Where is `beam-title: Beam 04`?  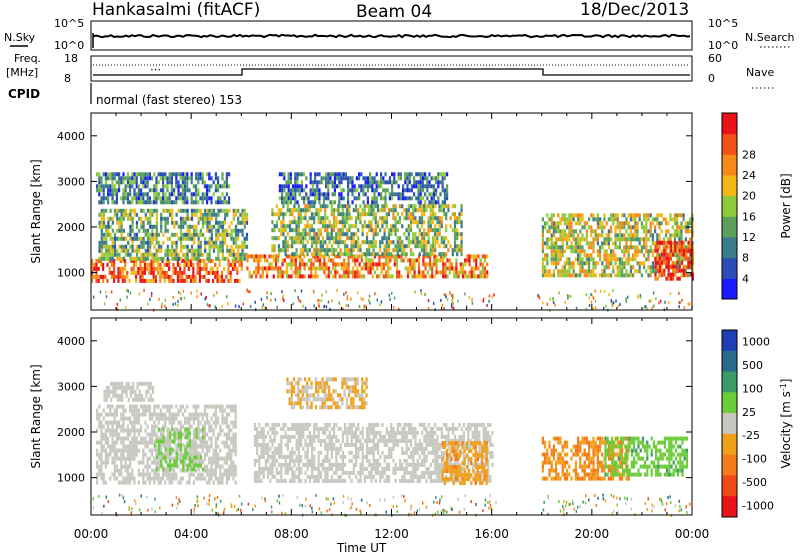 beam-title: Beam 04 is located at coordinates (394, 12).